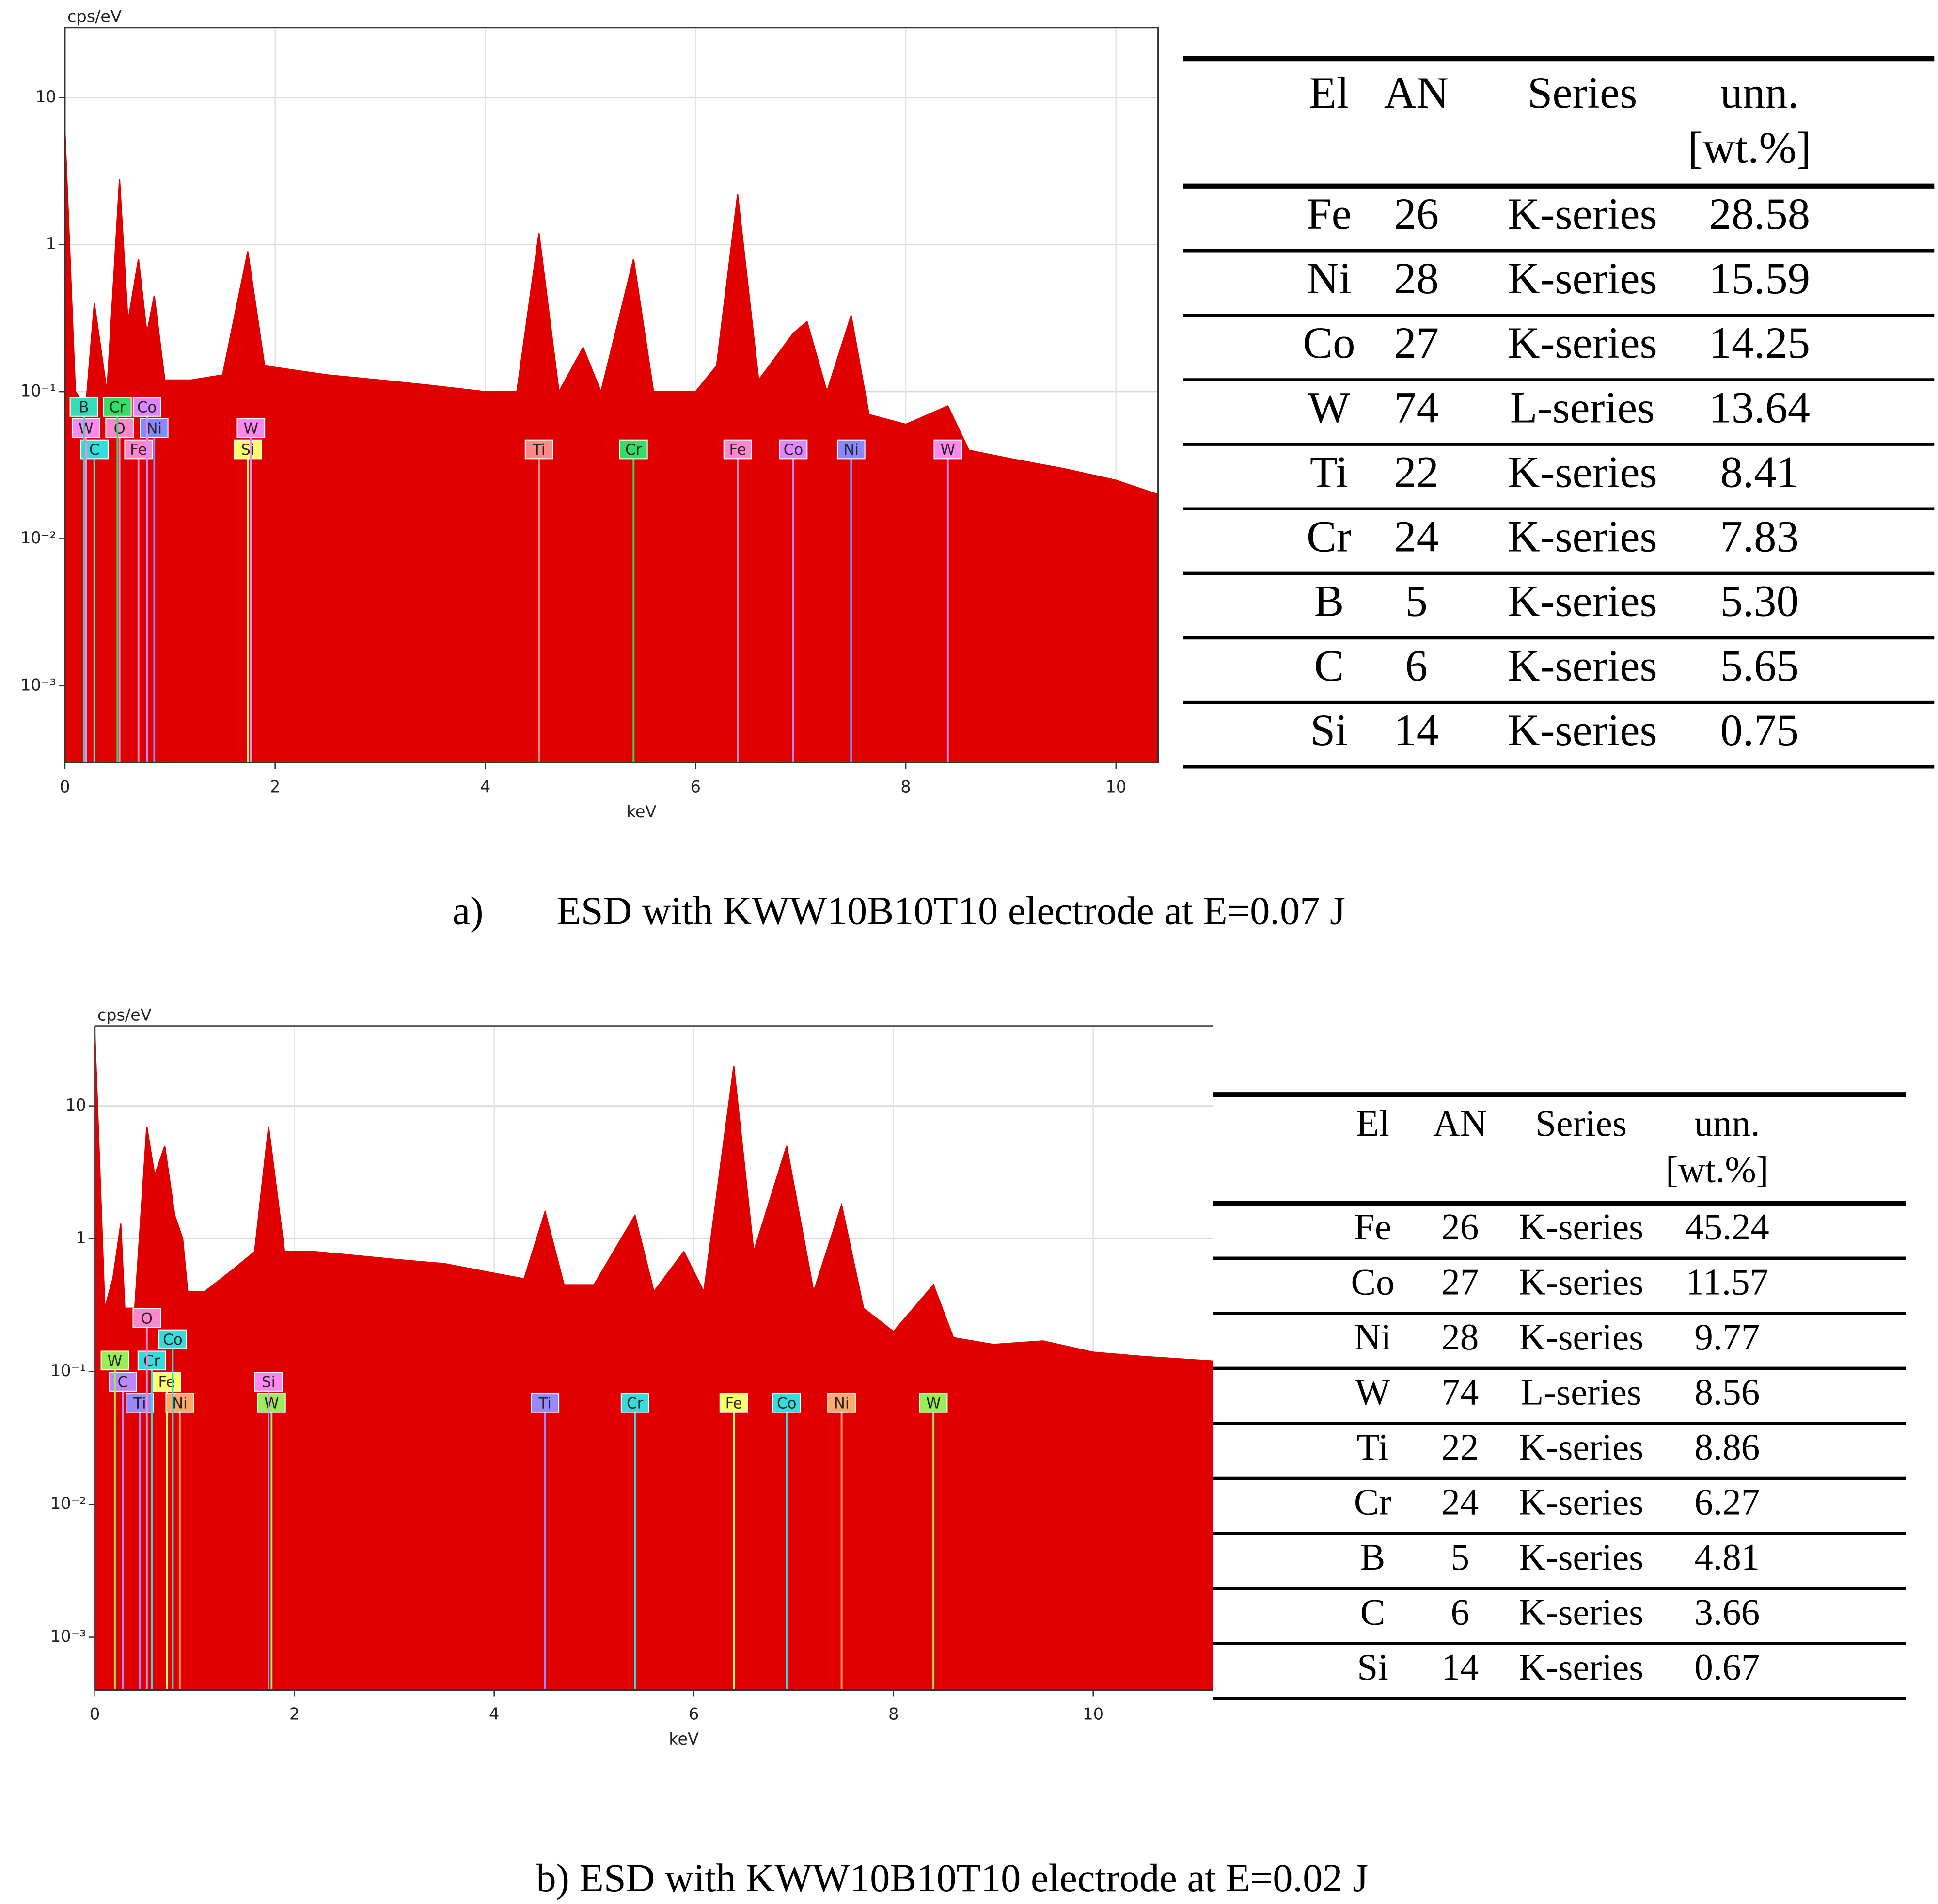 The height and width of the screenshot is (1904, 1938). What do you see at coordinates (1116, 787) in the screenshot?
I see `x-tick-label: 10` at bounding box center [1116, 787].